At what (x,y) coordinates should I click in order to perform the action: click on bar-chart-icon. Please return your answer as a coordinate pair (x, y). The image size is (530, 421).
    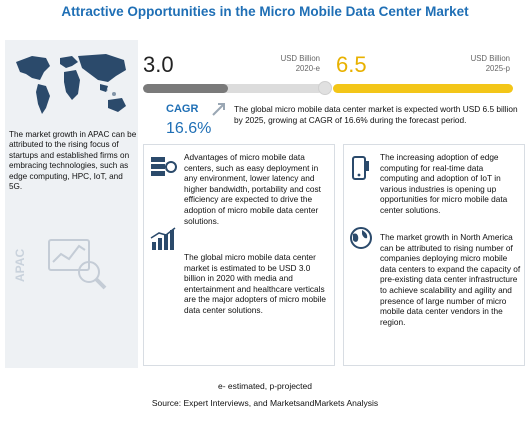
    Looking at the image, I should click on (163, 238).